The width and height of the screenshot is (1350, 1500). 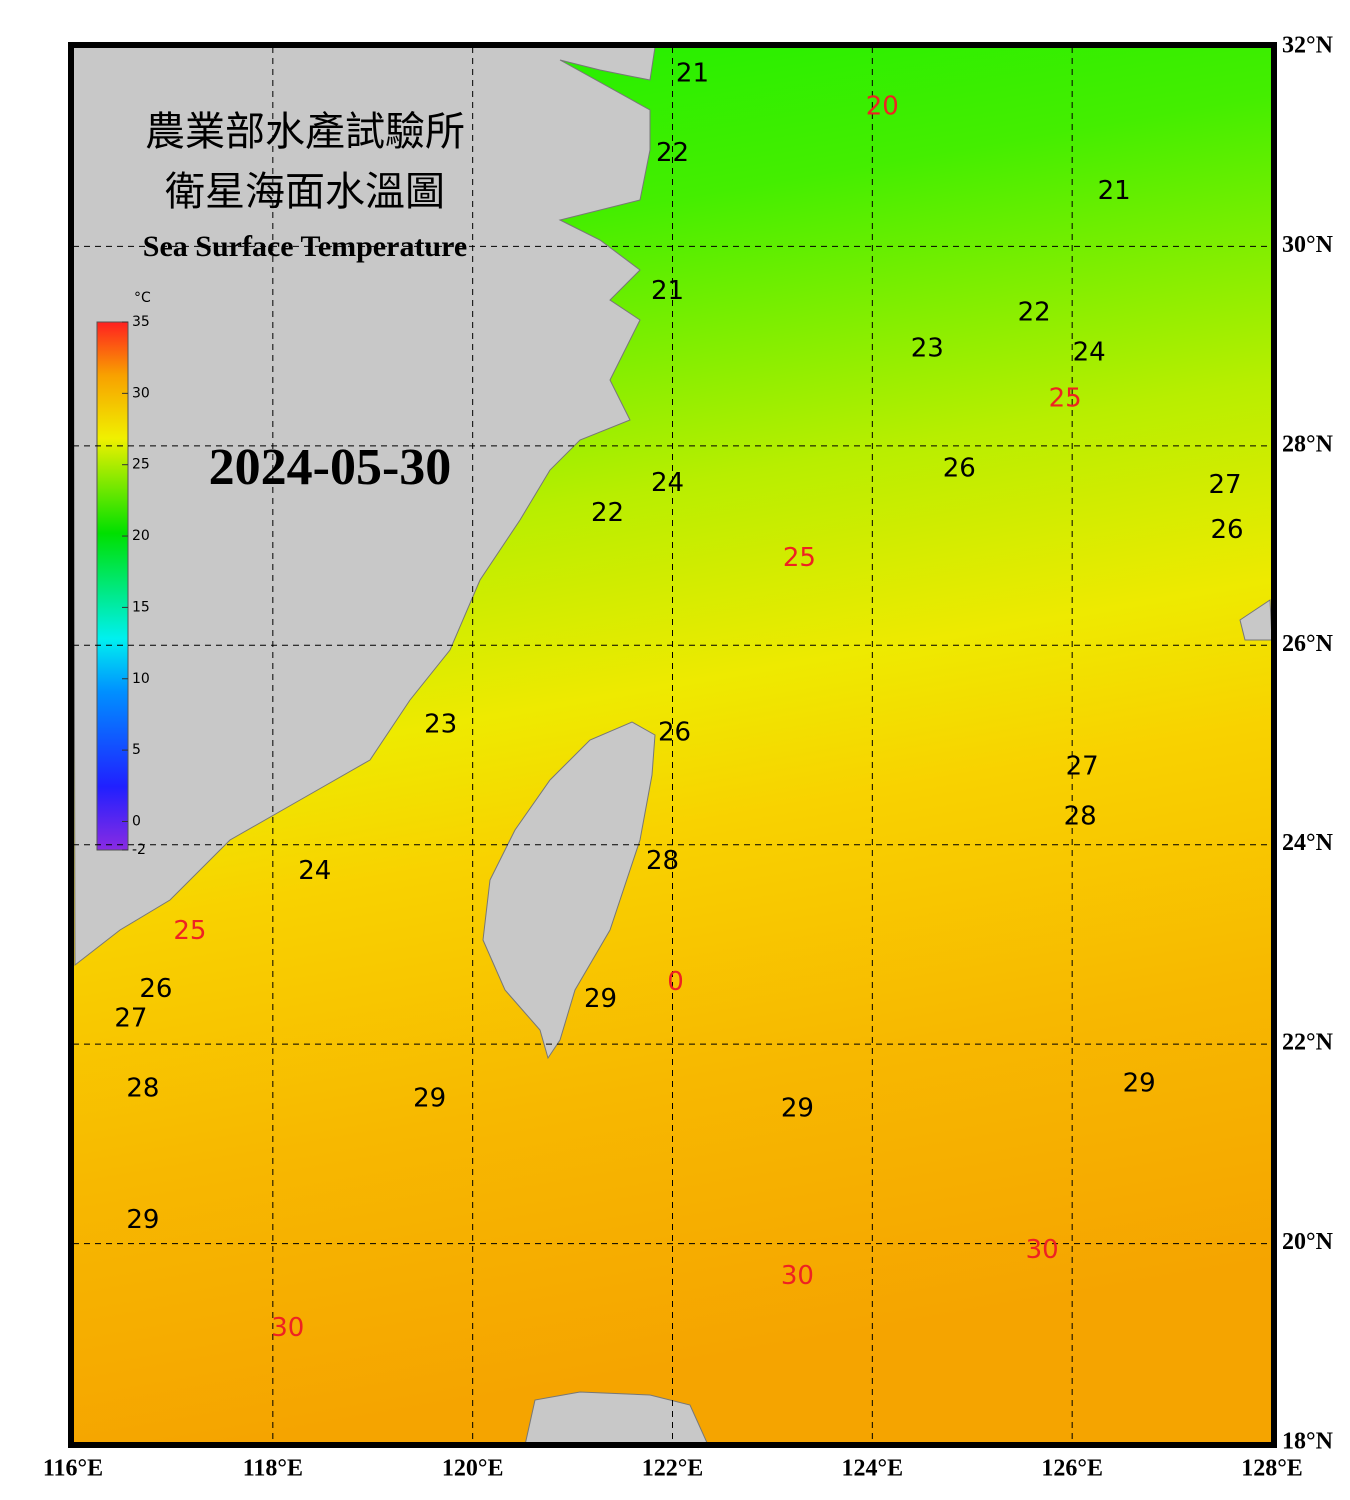 I want to click on lat-tick-label: 20°N, so click(x=1308, y=1242).